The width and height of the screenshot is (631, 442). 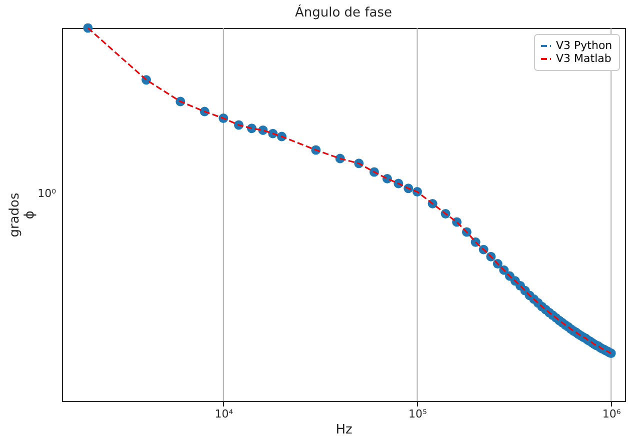 I want to click on x-axis-title: Hz, so click(x=344, y=430).